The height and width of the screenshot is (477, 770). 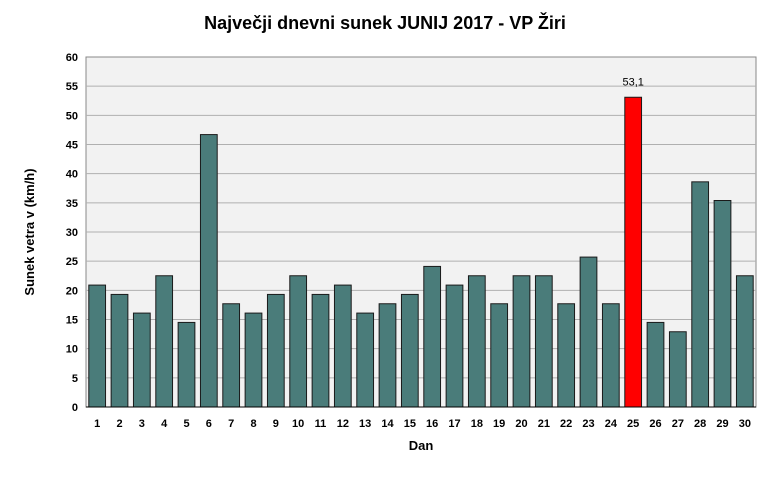 I want to click on x-tick-label: 25, so click(x=633, y=424).